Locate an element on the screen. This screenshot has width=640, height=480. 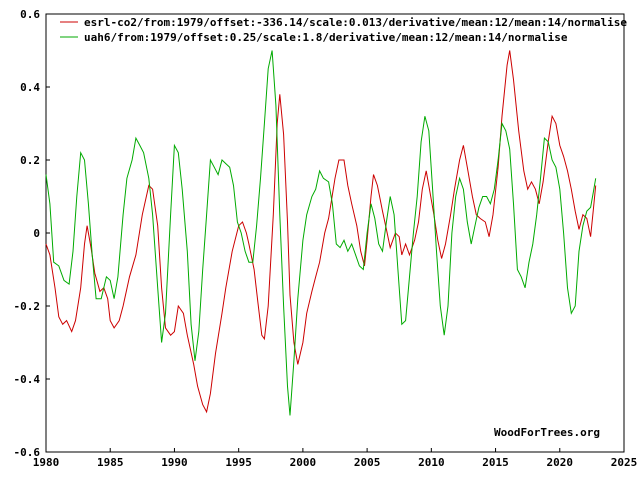
x-tick-label: 2015 is located at coordinates (495, 462).